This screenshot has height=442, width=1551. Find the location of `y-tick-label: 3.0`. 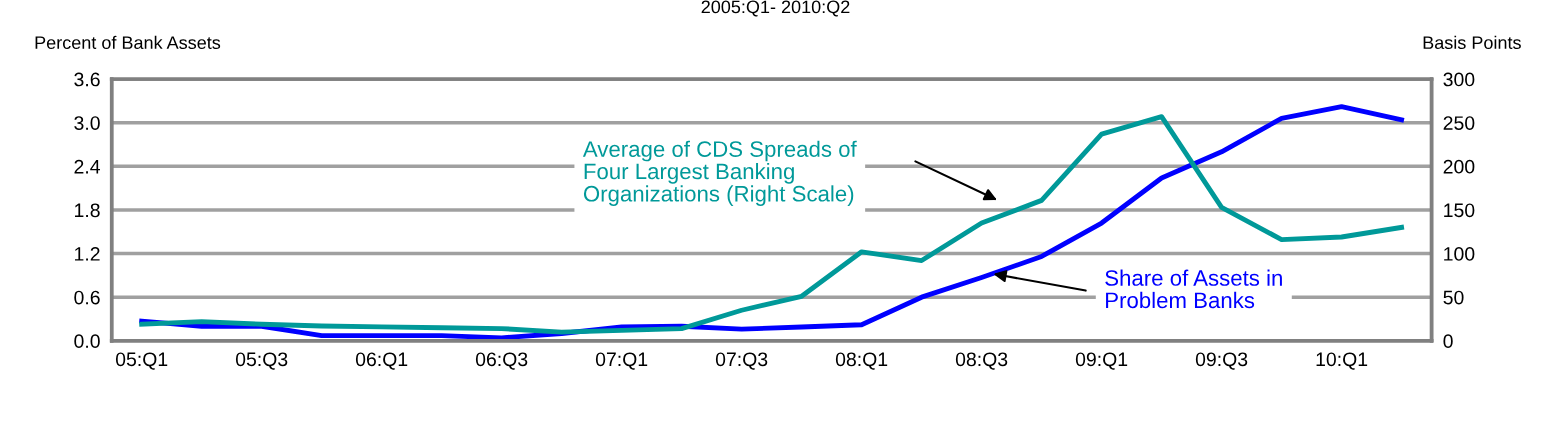

y-tick-label: 3.0 is located at coordinates (87, 123).